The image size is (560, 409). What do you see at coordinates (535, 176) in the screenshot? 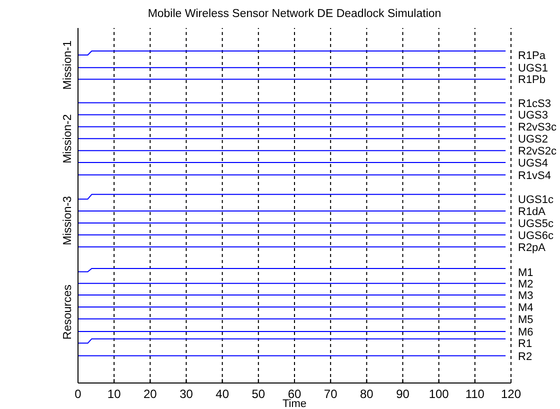
I see `series-label: R1vS4` at bounding box center [535, 176].